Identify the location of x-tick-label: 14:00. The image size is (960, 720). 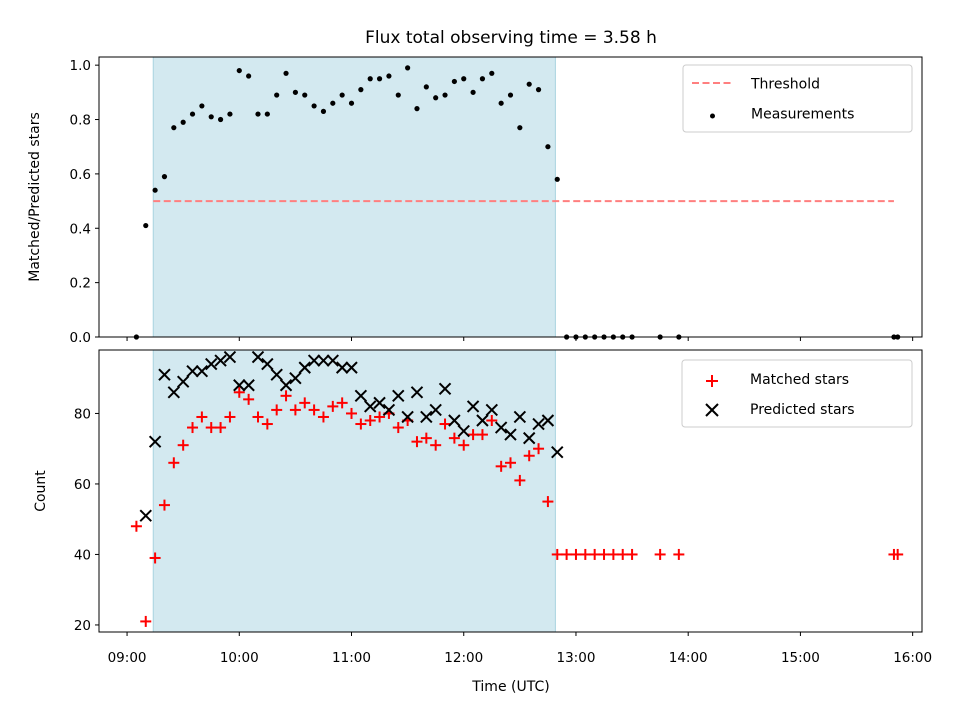
(688, 658).